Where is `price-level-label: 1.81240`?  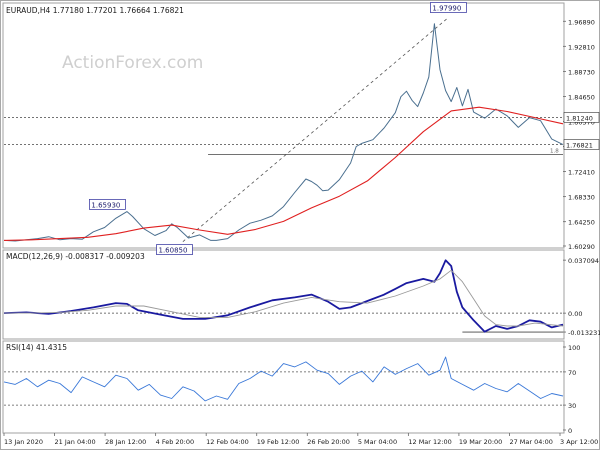 price-level-label: 1.81240 is located at coordinates (579, 118).